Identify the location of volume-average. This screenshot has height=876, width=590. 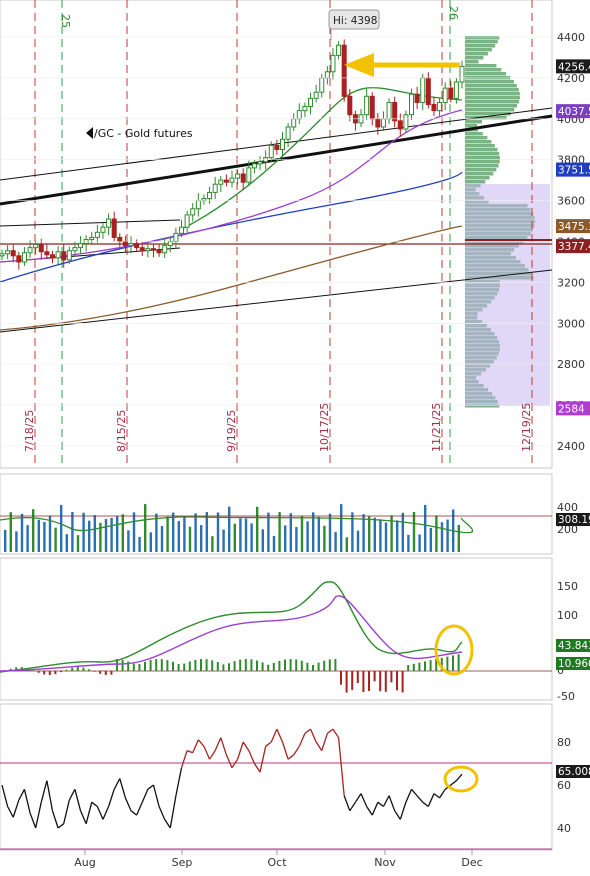
(237, 525).